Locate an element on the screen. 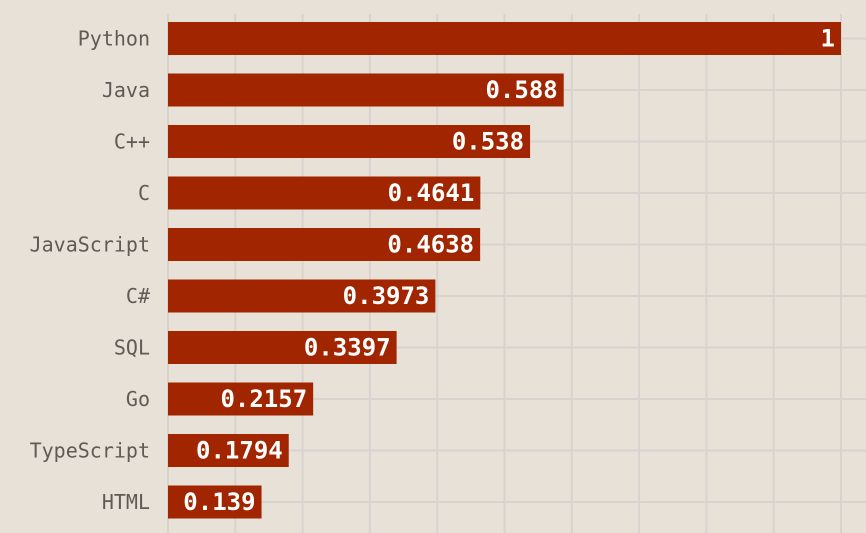 The height and width of the screenshot is (533, 866). category-label: Go is located at coordinates (138, 399).